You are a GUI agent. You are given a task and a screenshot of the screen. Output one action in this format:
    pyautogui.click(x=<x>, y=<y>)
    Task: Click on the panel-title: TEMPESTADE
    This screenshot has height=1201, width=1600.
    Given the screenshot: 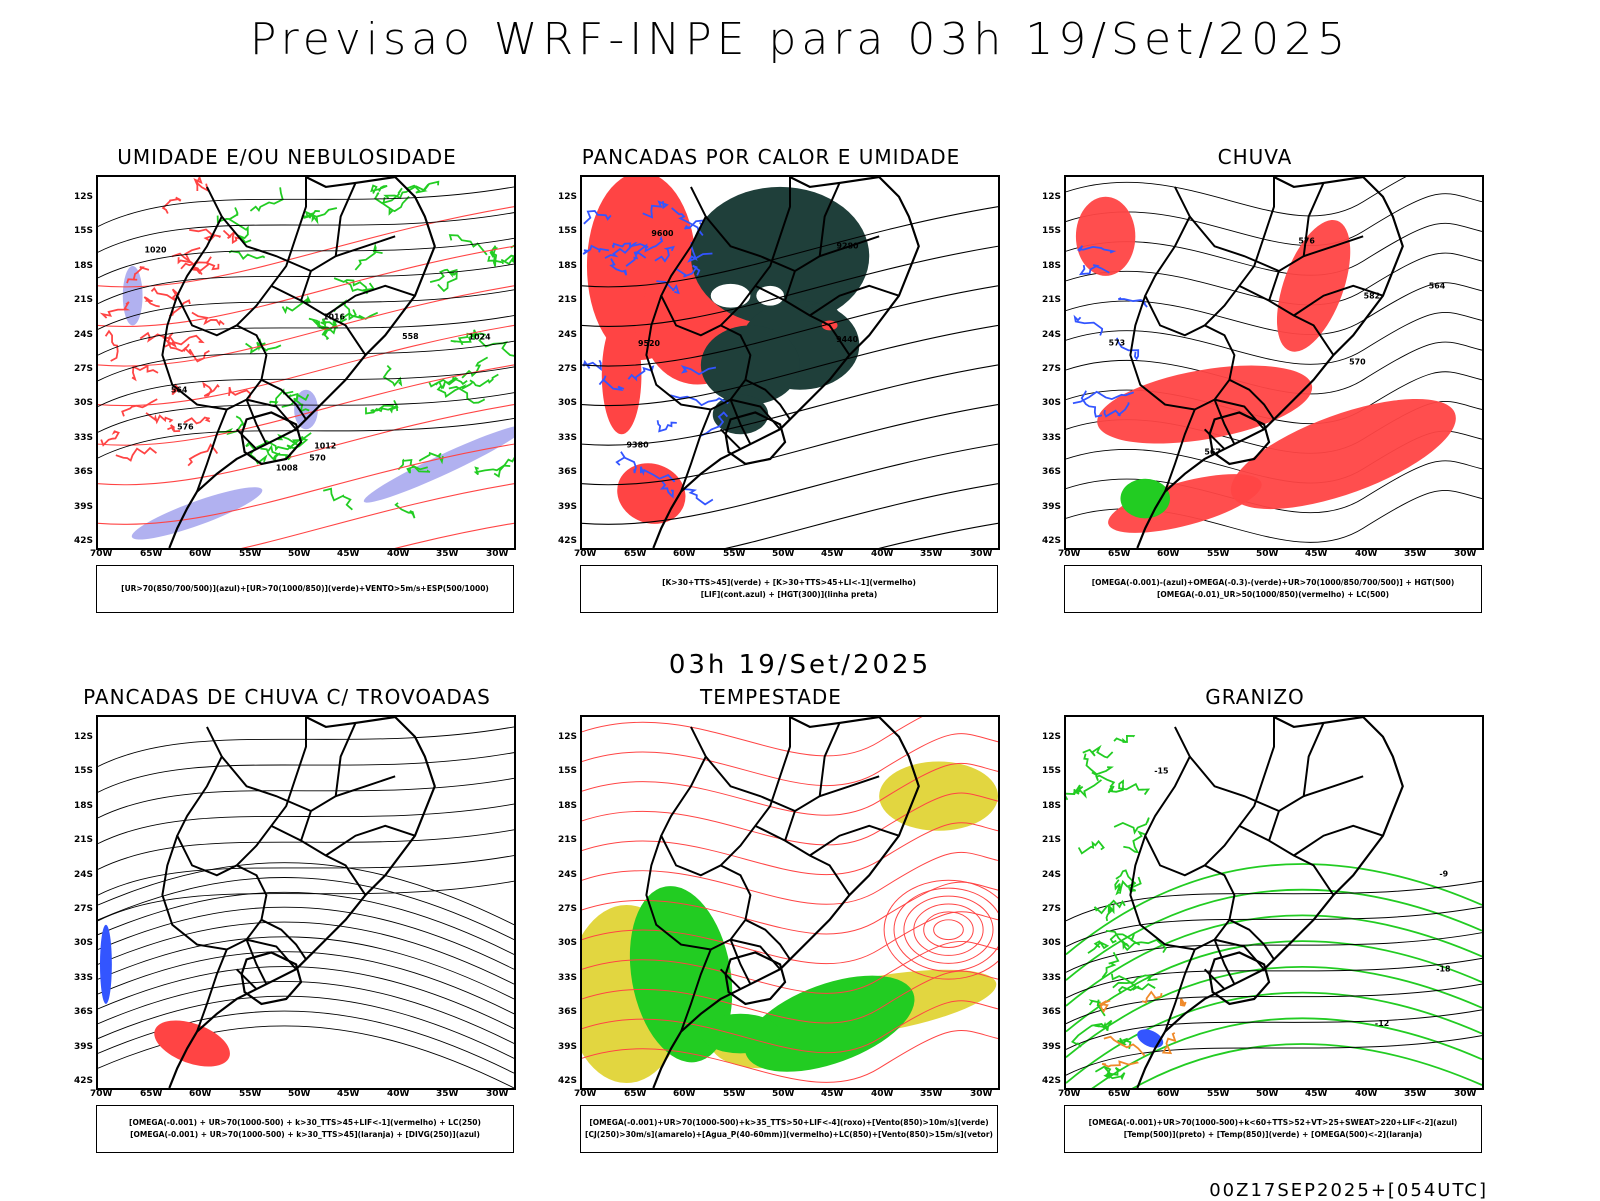 What is the action you would take?
    pyautogui.click(x=771, y=697)
    